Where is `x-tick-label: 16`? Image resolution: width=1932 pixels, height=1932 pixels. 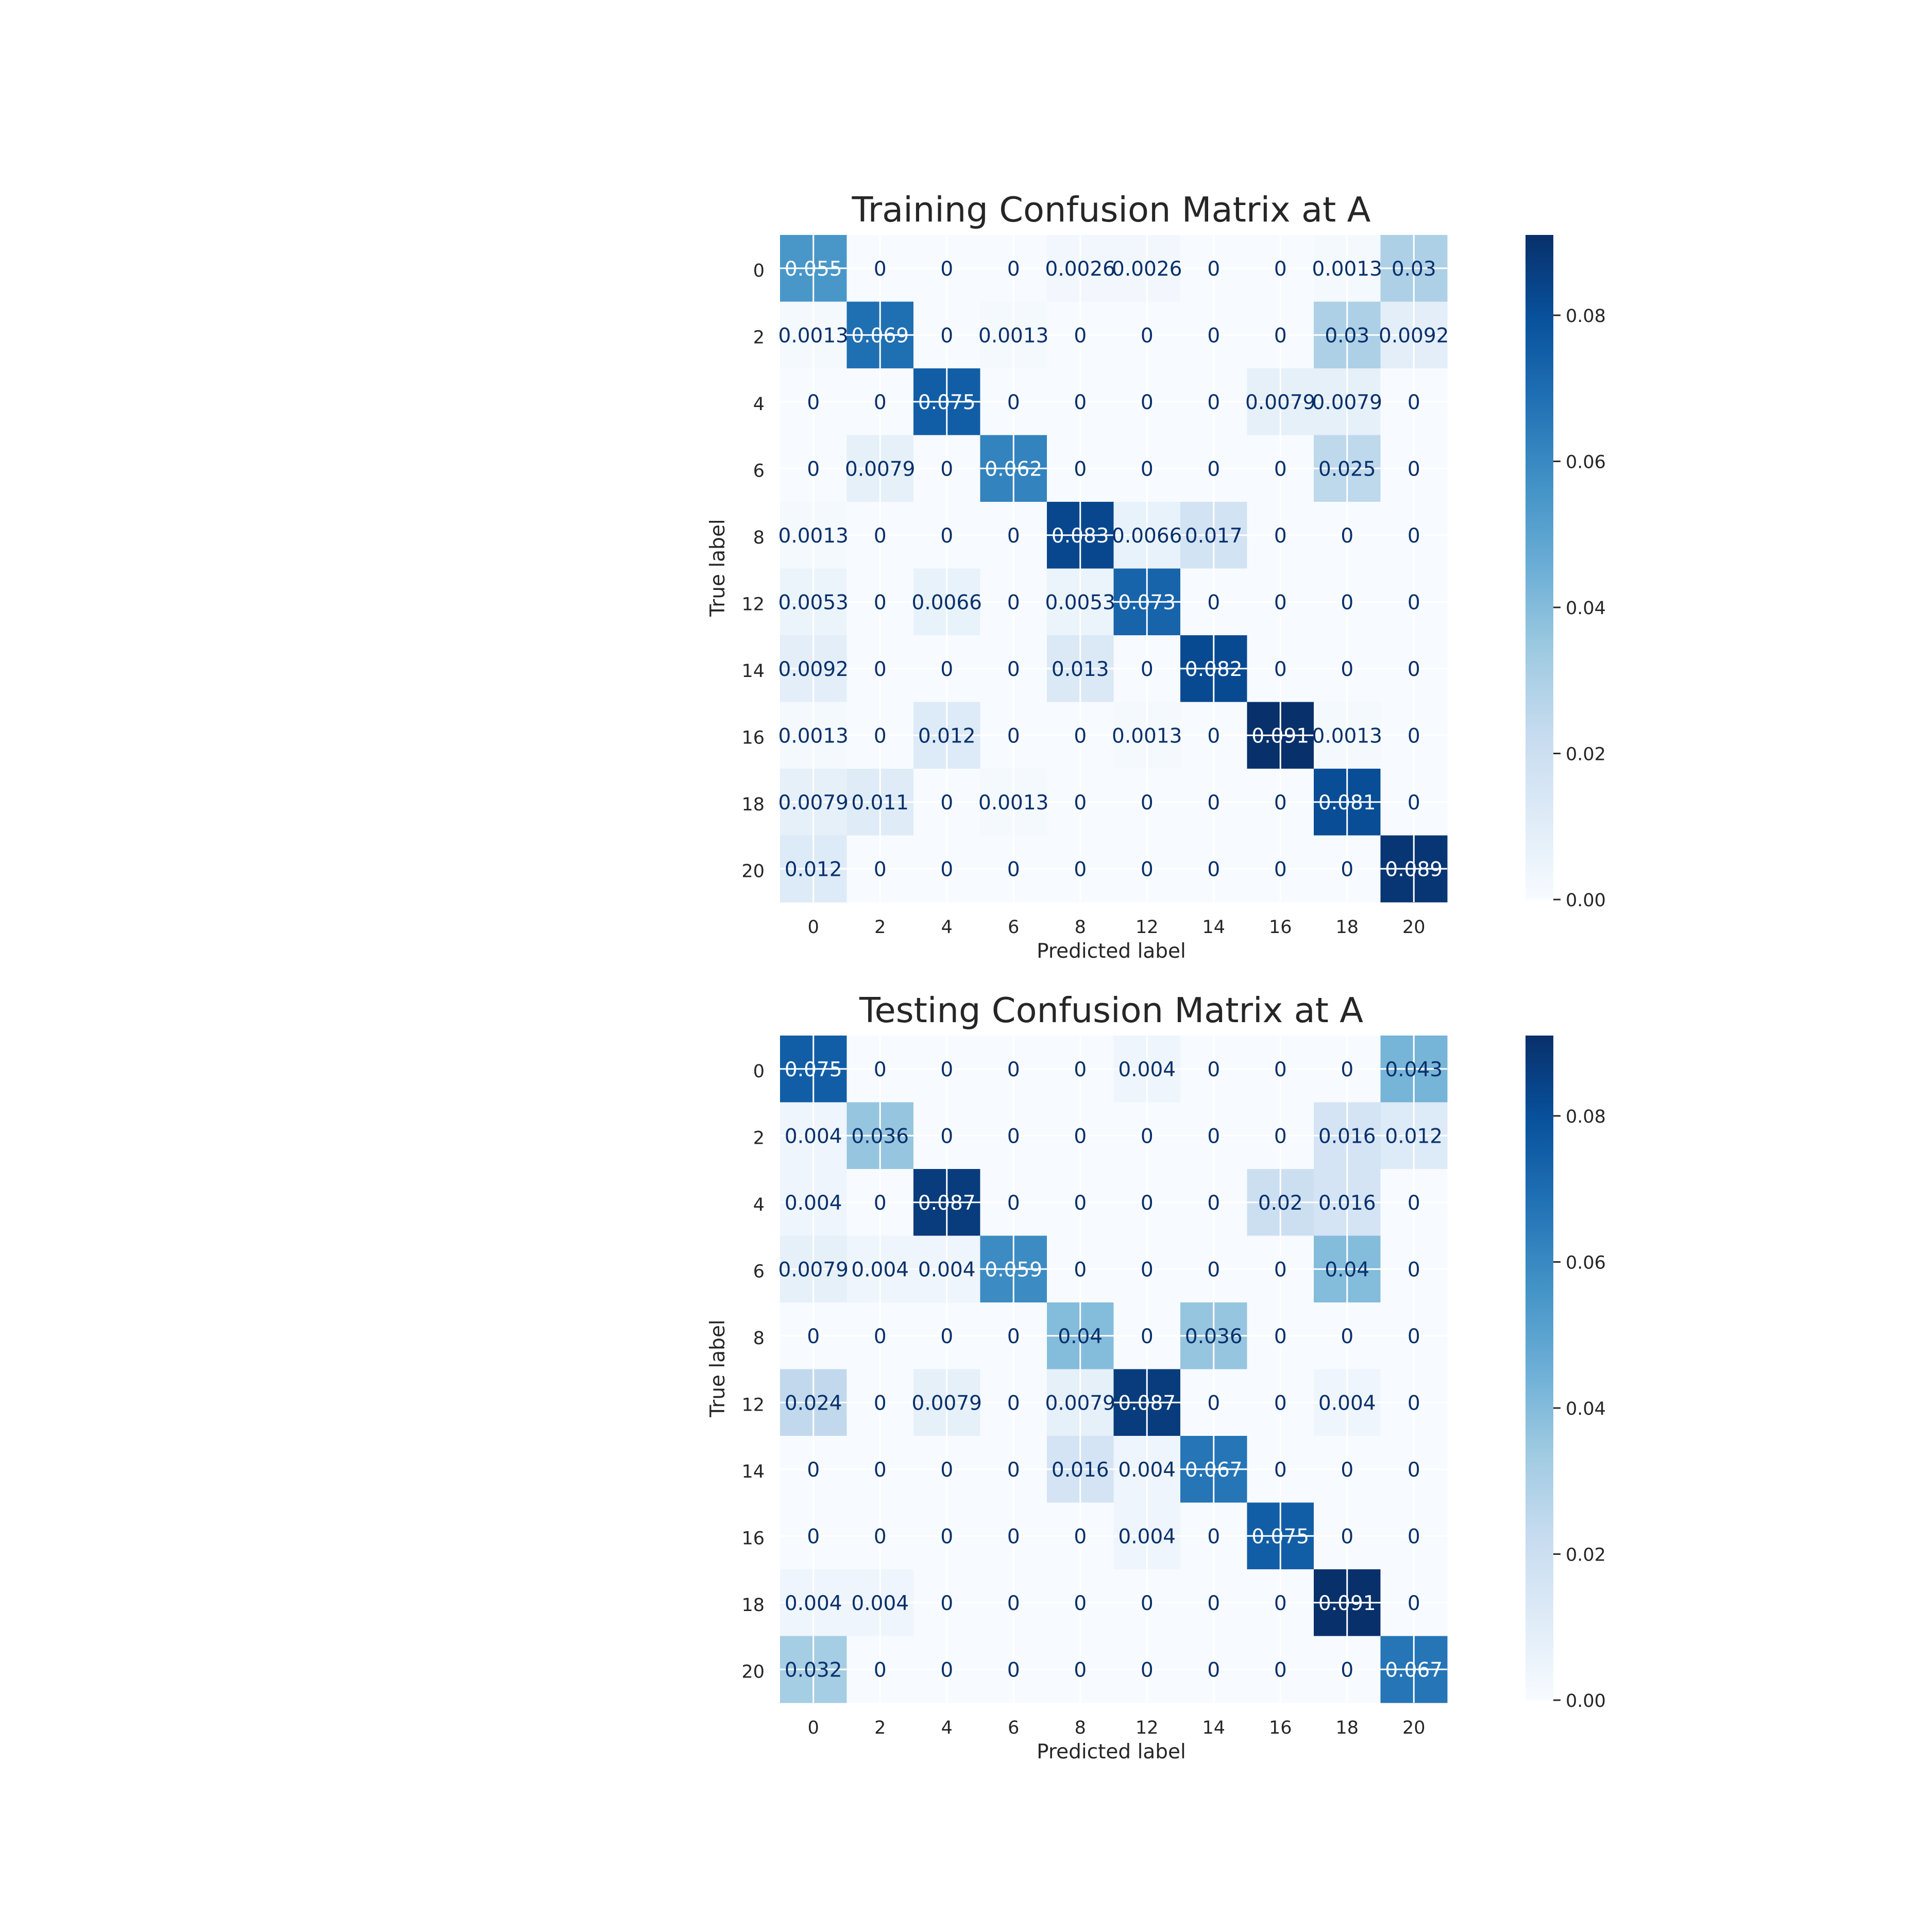 x-tick-label: 16 is located at coordinates (1280, 927).